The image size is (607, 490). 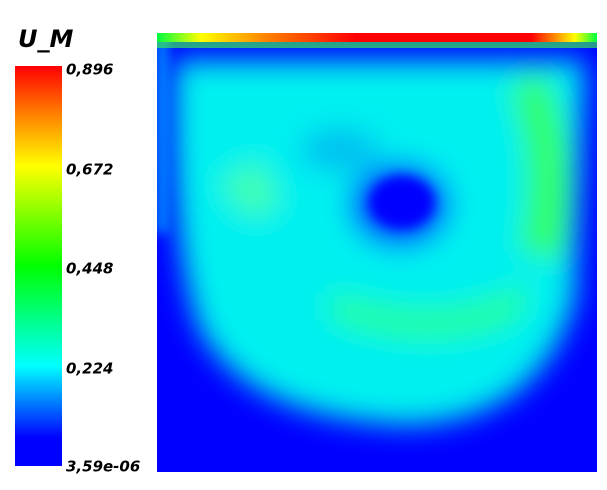 I want to click on colorbar, so click(x=38, y=266).